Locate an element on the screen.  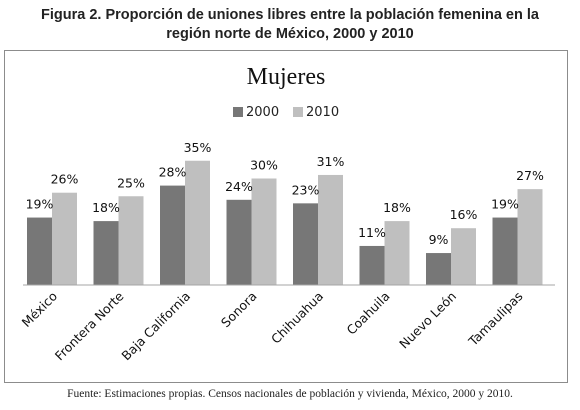
data-label-2000-1: 18% is located at coordinates (106, 207).